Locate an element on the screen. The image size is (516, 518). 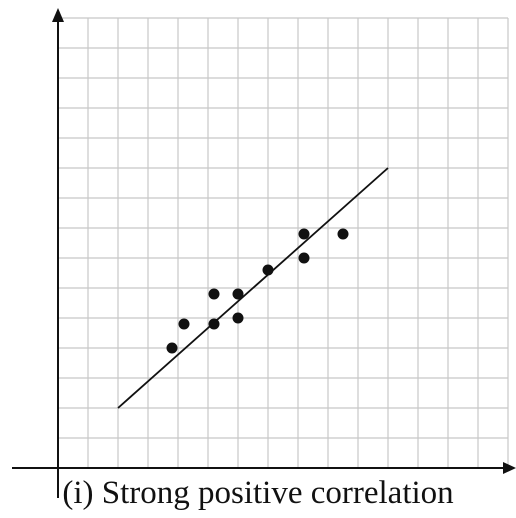
y-axis-arrow-icon is located at coordinates (58, 15).